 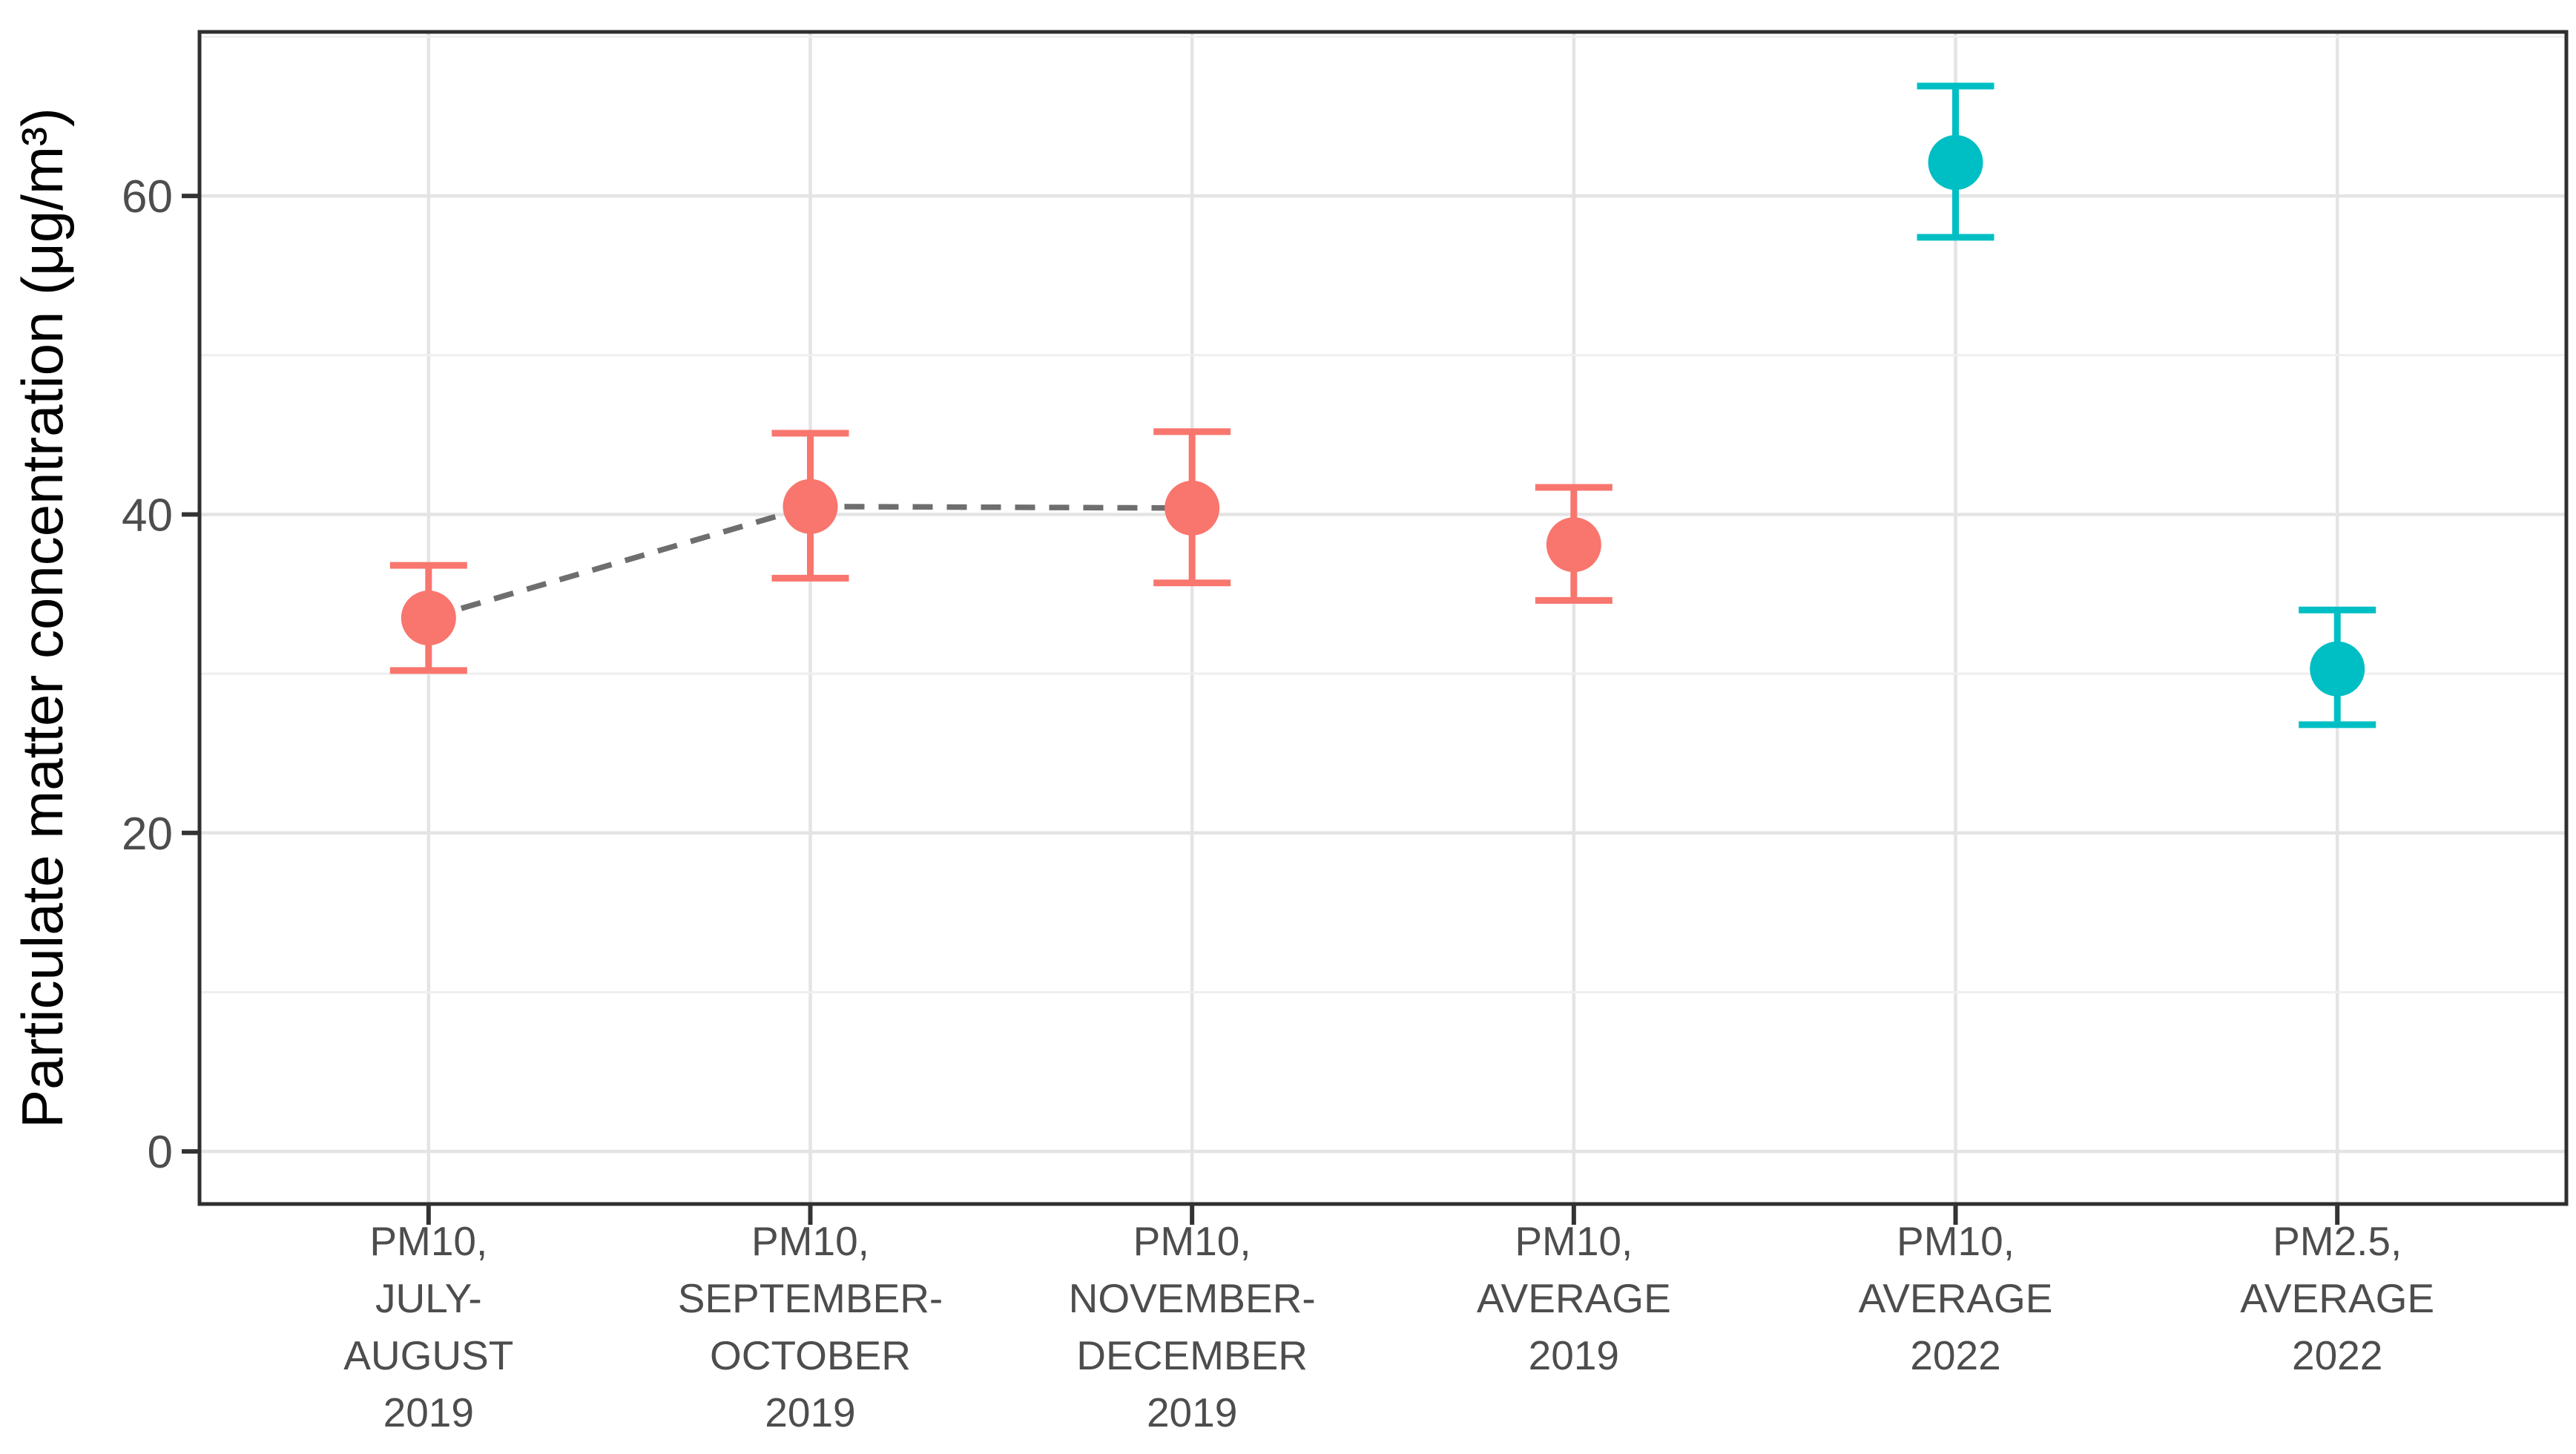 I want to click on x-tick-label: PM10, SEPTEMBER-OCTOBER 2019, so click(x=811, y=1326).